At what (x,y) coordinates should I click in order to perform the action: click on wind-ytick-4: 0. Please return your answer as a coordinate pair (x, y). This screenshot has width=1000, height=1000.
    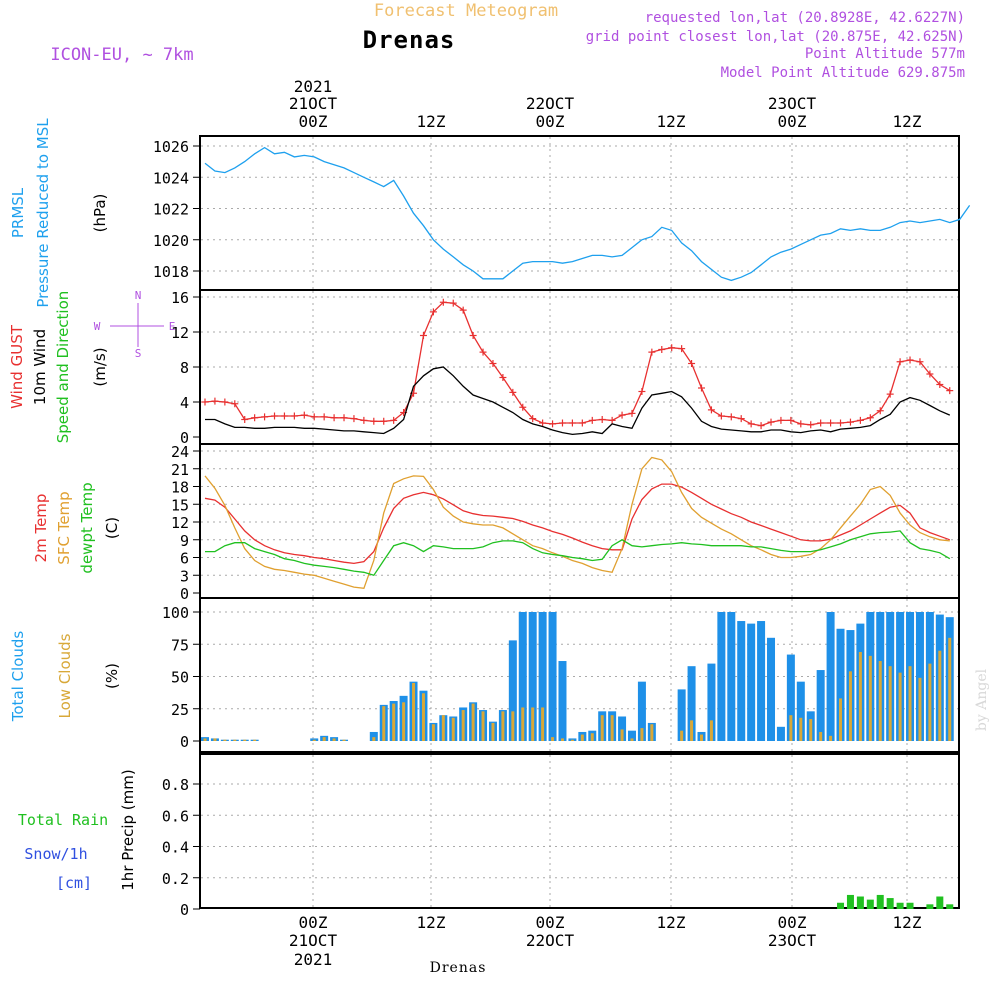
    Looking at the image, I should click on (184, 438).